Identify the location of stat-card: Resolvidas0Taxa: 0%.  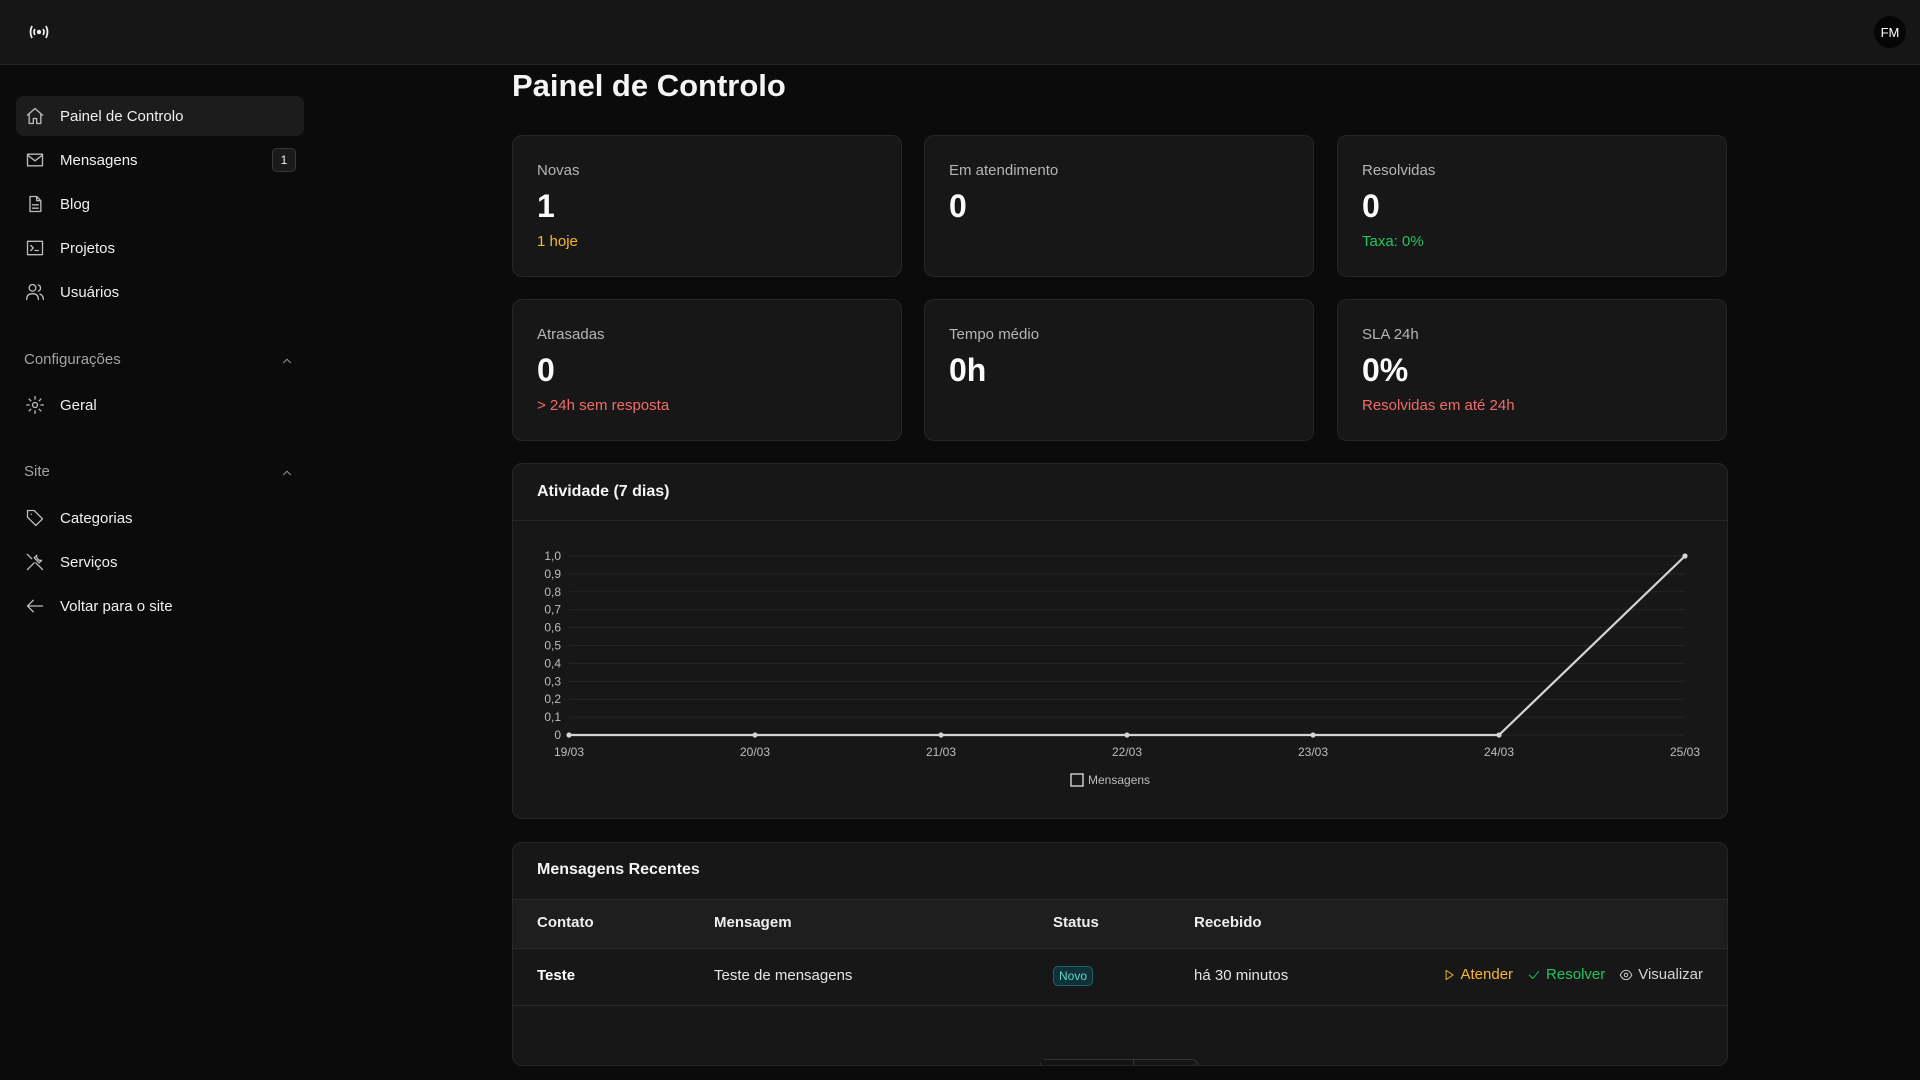
(1532, 206).